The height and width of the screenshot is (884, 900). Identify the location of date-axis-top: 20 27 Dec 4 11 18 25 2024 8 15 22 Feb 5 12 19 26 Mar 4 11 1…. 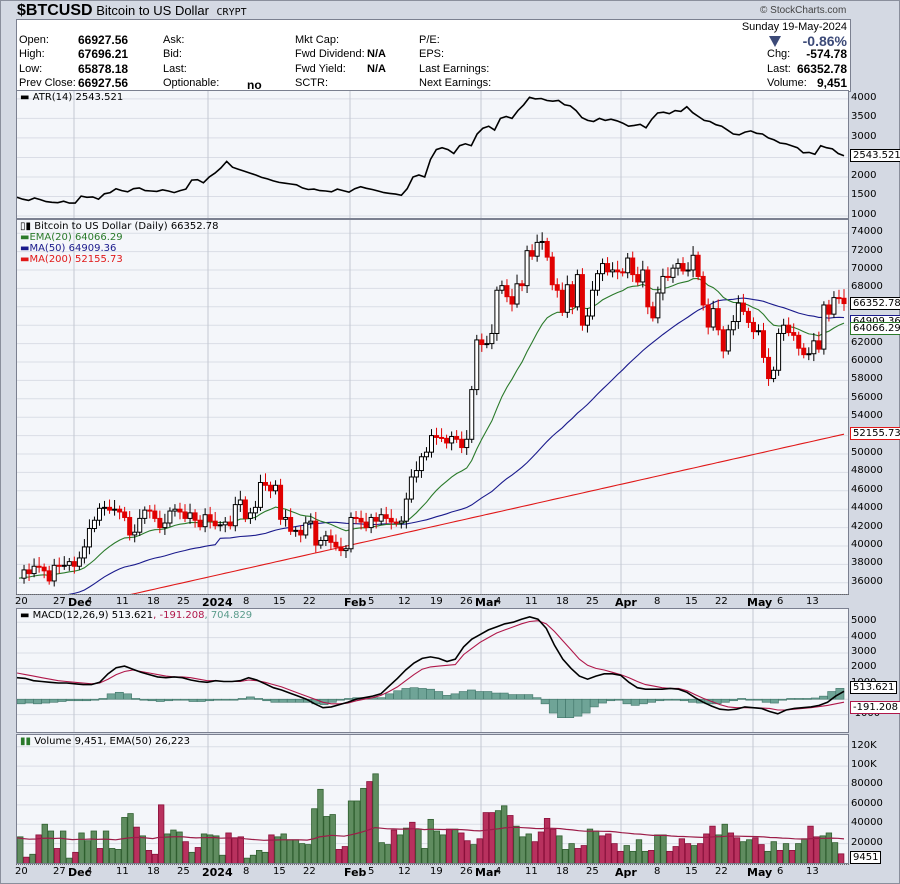
(432, 601).